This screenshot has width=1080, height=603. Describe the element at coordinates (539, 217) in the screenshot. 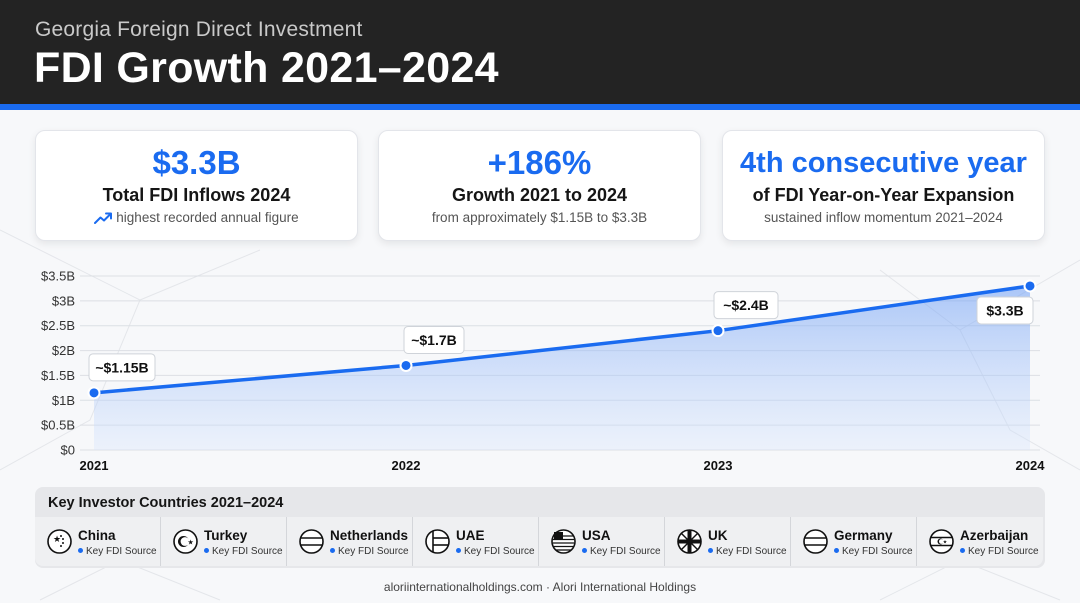

I see `stat-sub: from approximately $1.15B to $3.3B` at that location.